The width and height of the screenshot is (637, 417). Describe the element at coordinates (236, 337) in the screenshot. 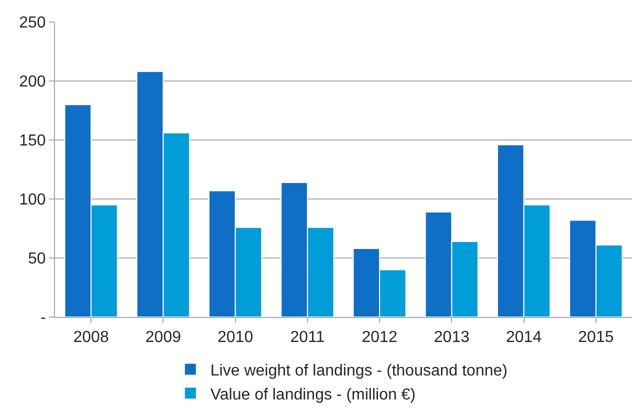

I see `x-tick-label: 2010` at that location.